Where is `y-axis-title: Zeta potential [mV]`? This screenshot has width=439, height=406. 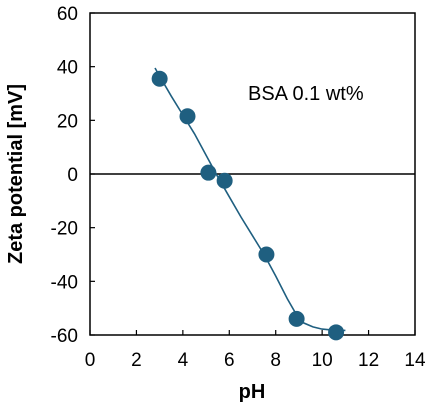
y-axis-title: Zeta potential [mV] is located at coordinates (16, 174).